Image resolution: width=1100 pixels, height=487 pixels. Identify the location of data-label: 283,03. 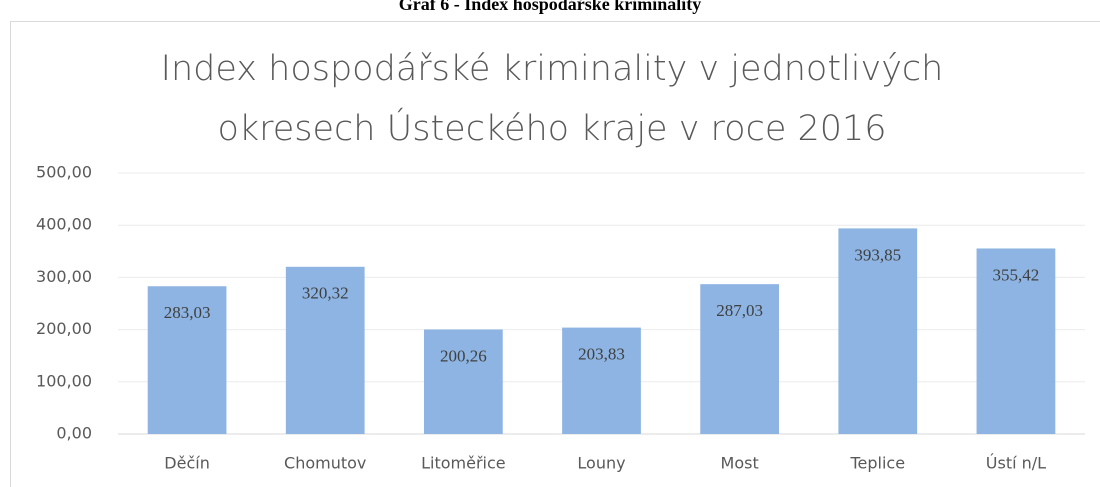
(187, 312).